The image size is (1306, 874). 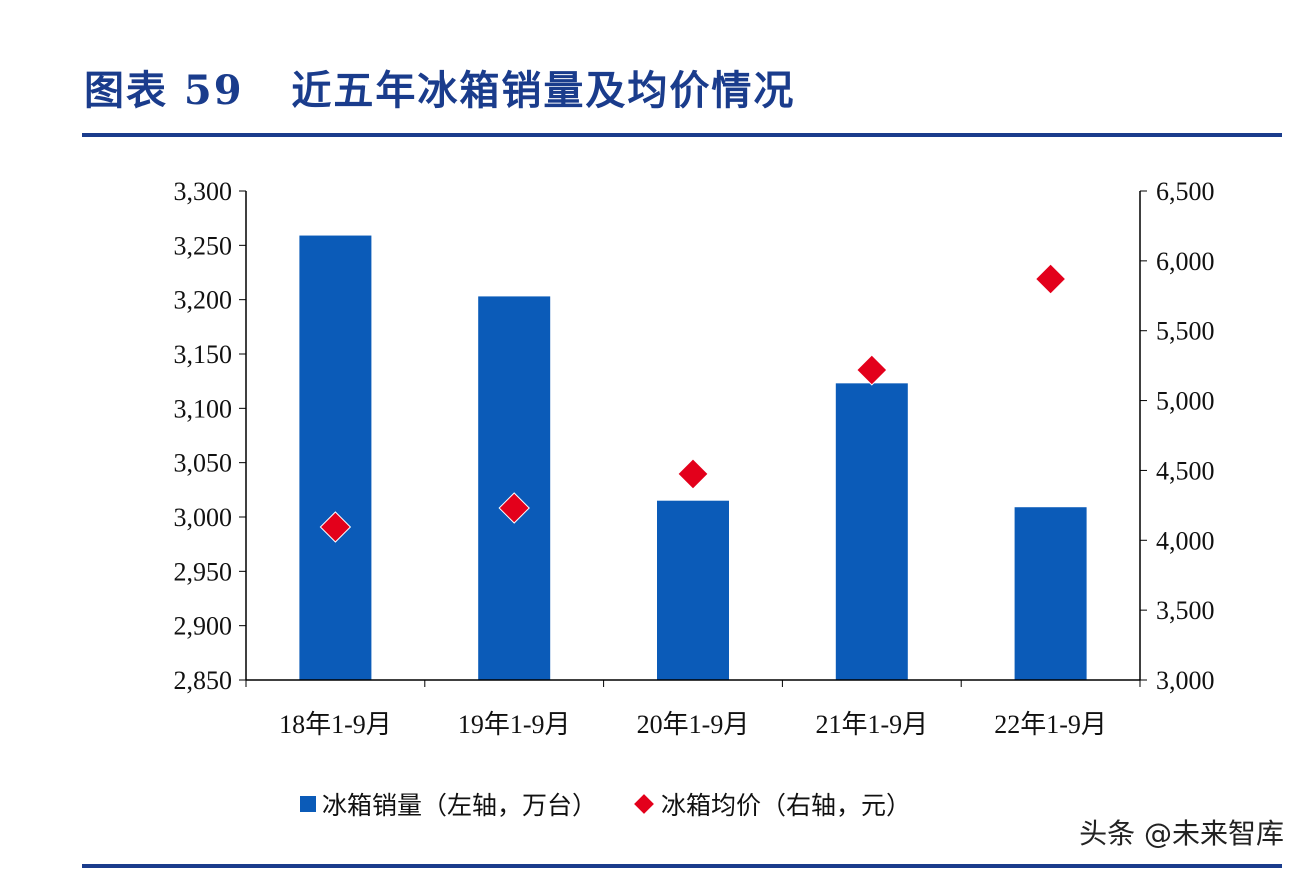 I want to click on y-left-tick-label: 3,100, so click(x=203, y=408).